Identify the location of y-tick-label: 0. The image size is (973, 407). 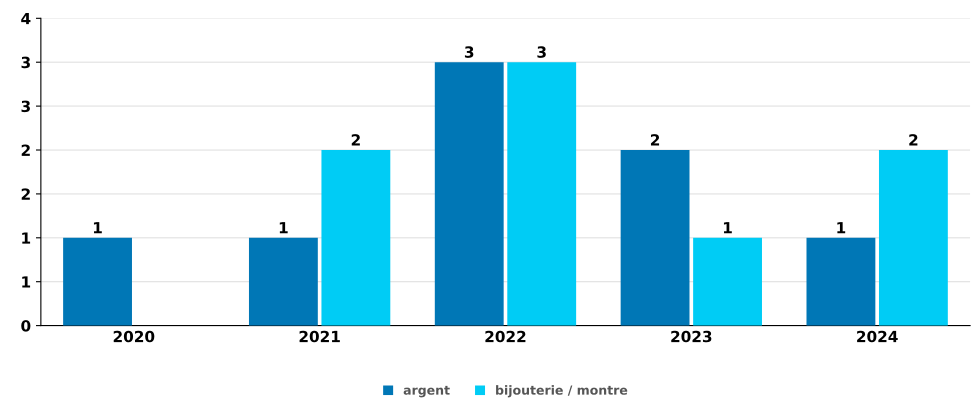
(25, 326).